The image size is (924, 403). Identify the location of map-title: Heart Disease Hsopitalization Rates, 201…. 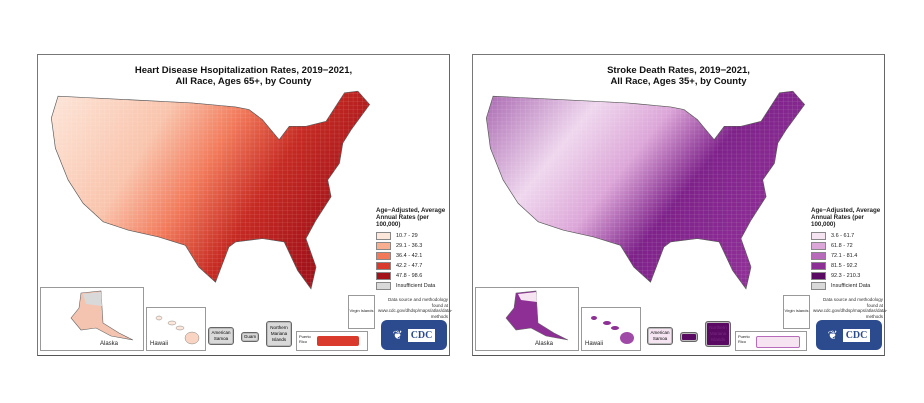
(243, 76).